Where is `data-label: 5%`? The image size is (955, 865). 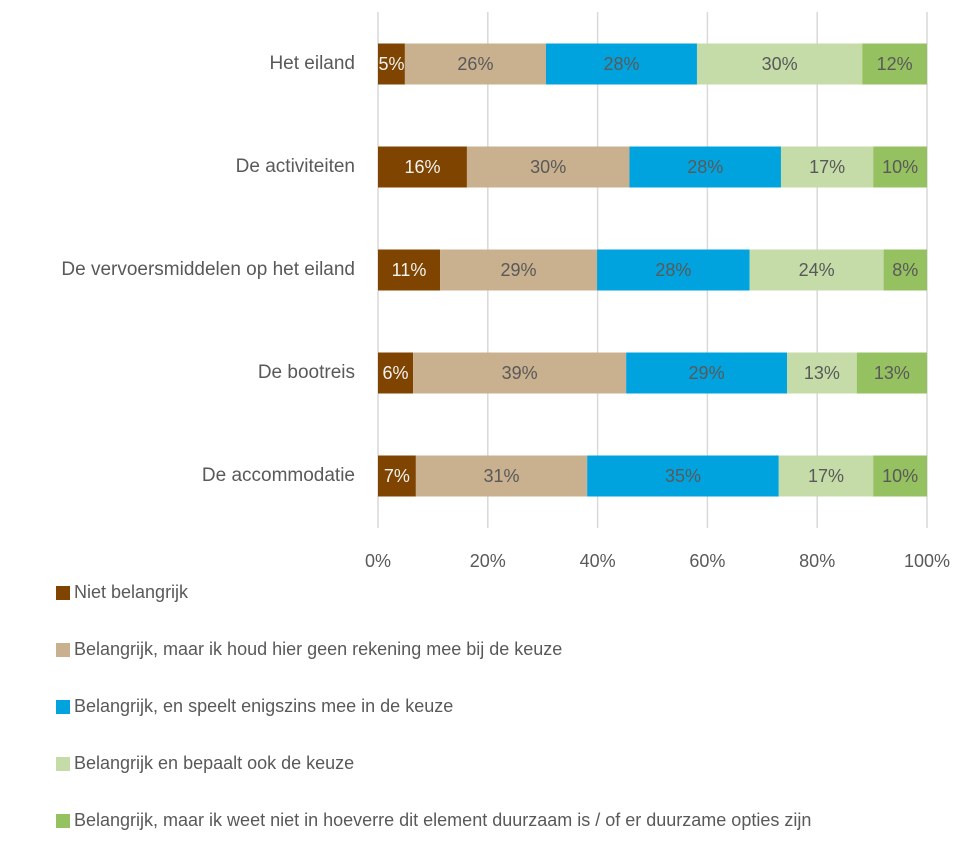
data-label: 5% is located at coordinates (391, 64).